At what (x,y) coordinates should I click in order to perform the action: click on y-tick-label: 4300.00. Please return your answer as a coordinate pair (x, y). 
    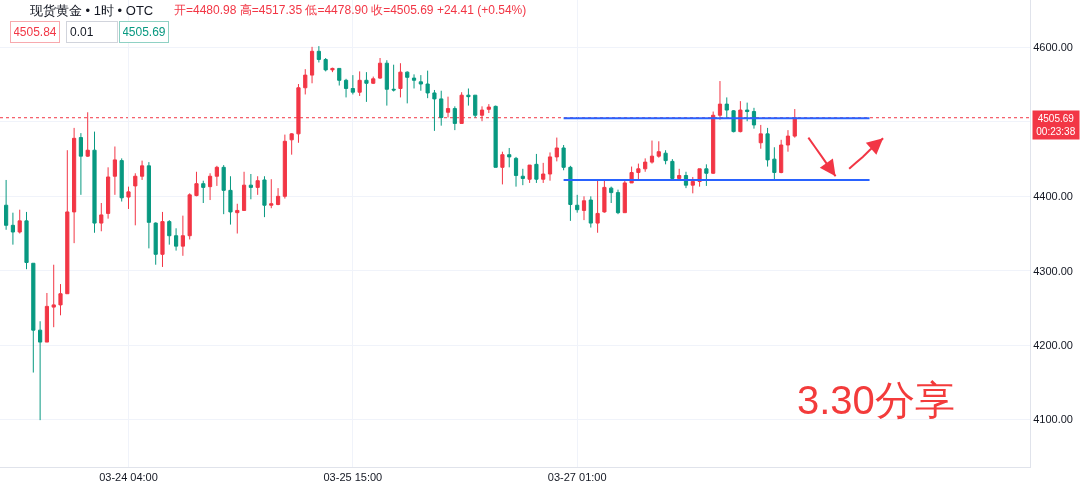
    Looking at the image, I should click on (1053, 270).